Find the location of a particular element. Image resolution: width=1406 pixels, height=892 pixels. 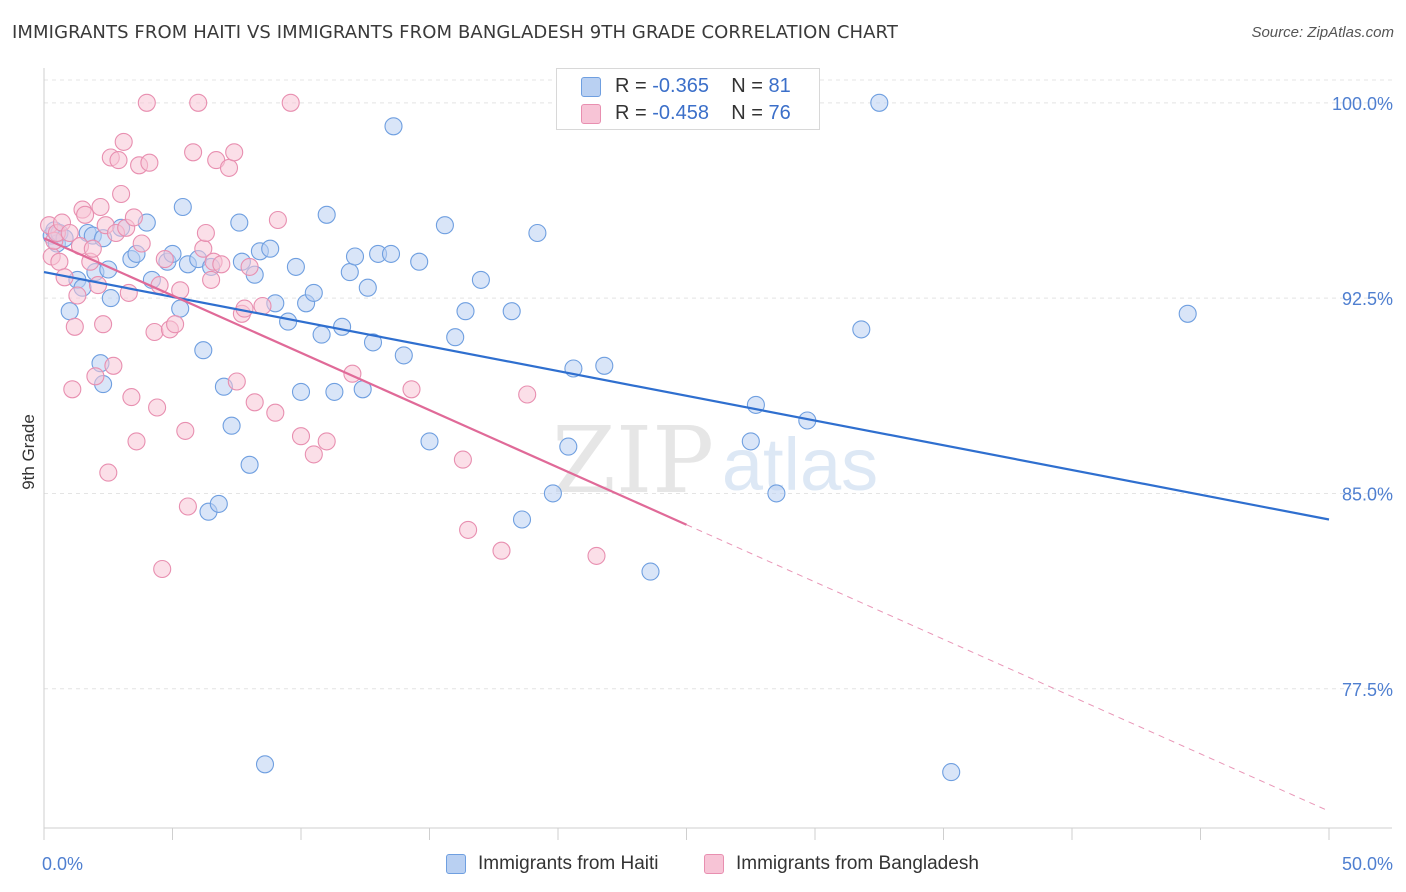

bangladesh-trend-extension is located at coordinates (1008, 668).